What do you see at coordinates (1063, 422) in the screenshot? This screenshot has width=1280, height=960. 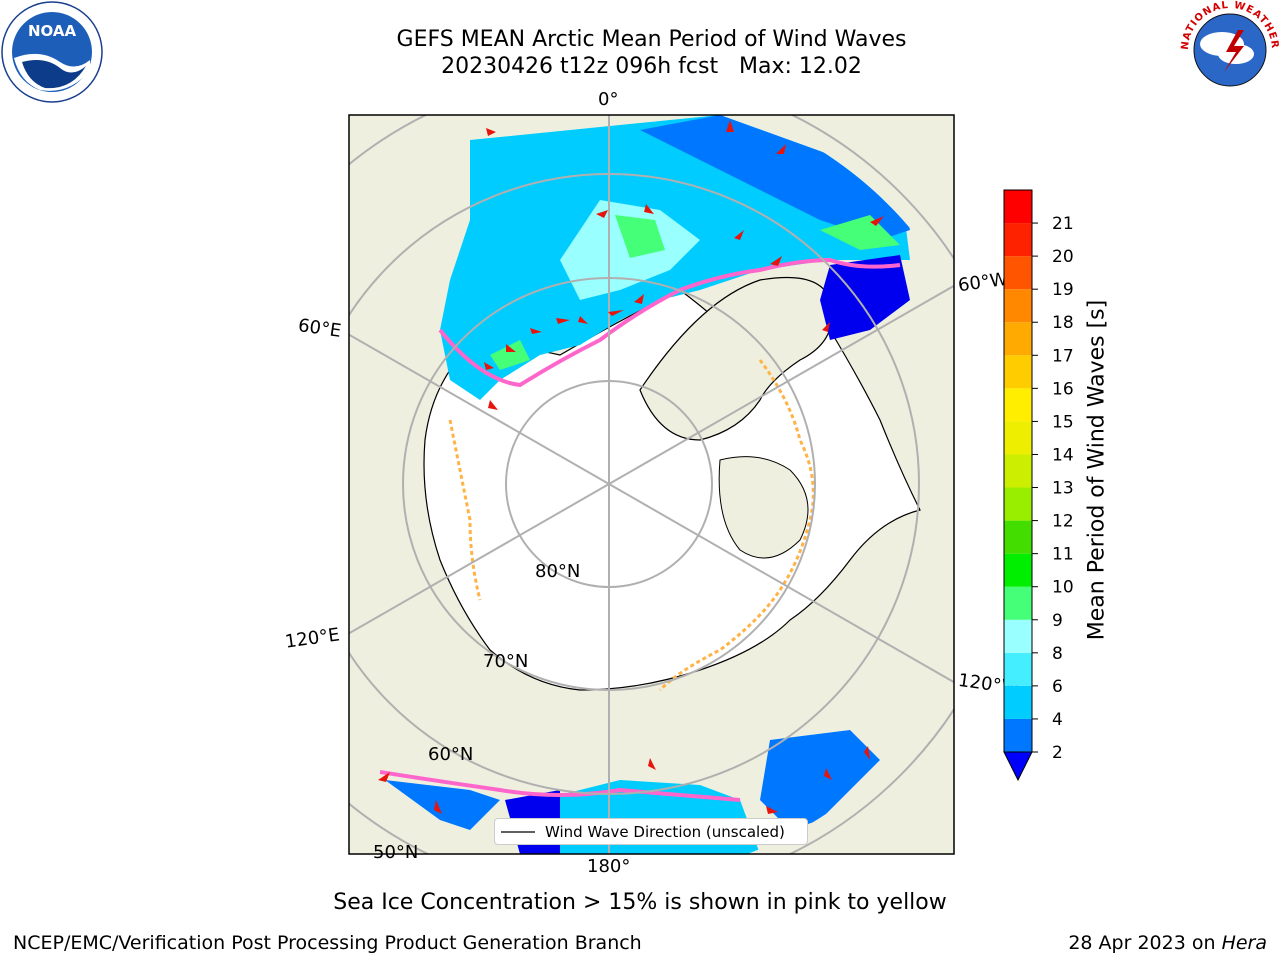 I see `colorbar-tick-label: 15` at bounding box center [1063, 422].